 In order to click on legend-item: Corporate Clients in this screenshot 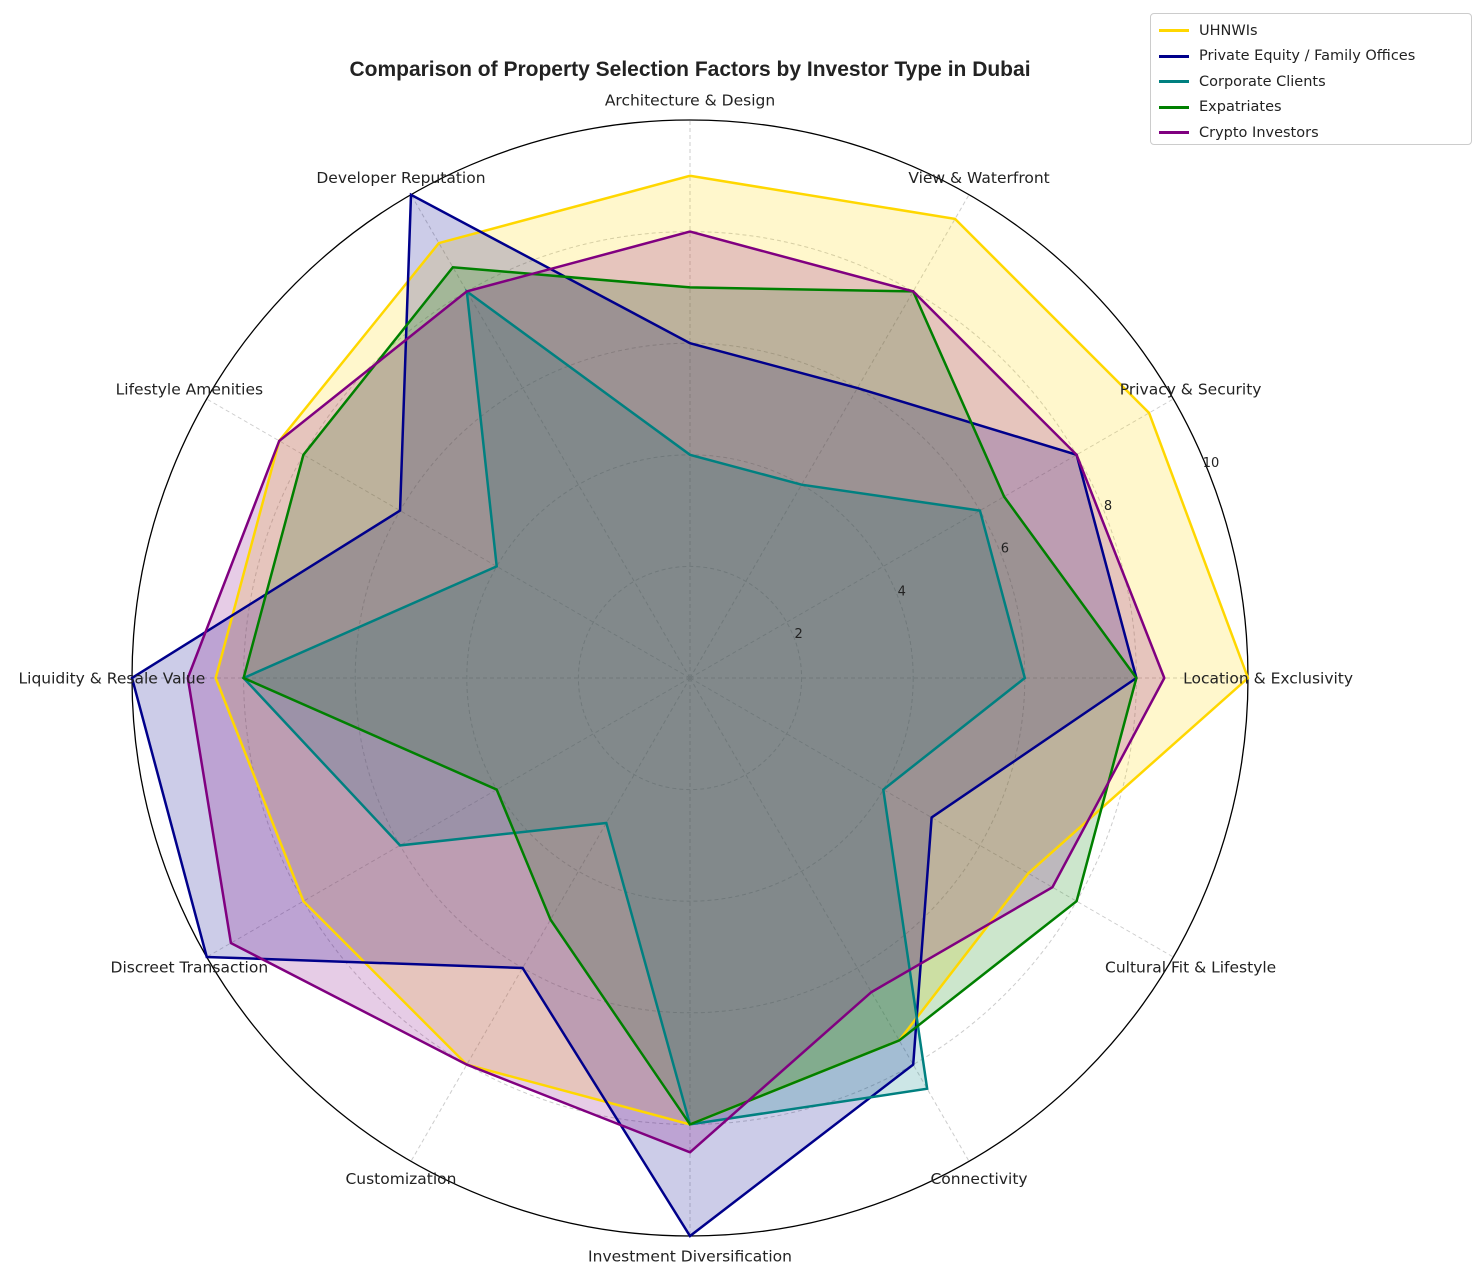, I will do `click(1311, 82)`.